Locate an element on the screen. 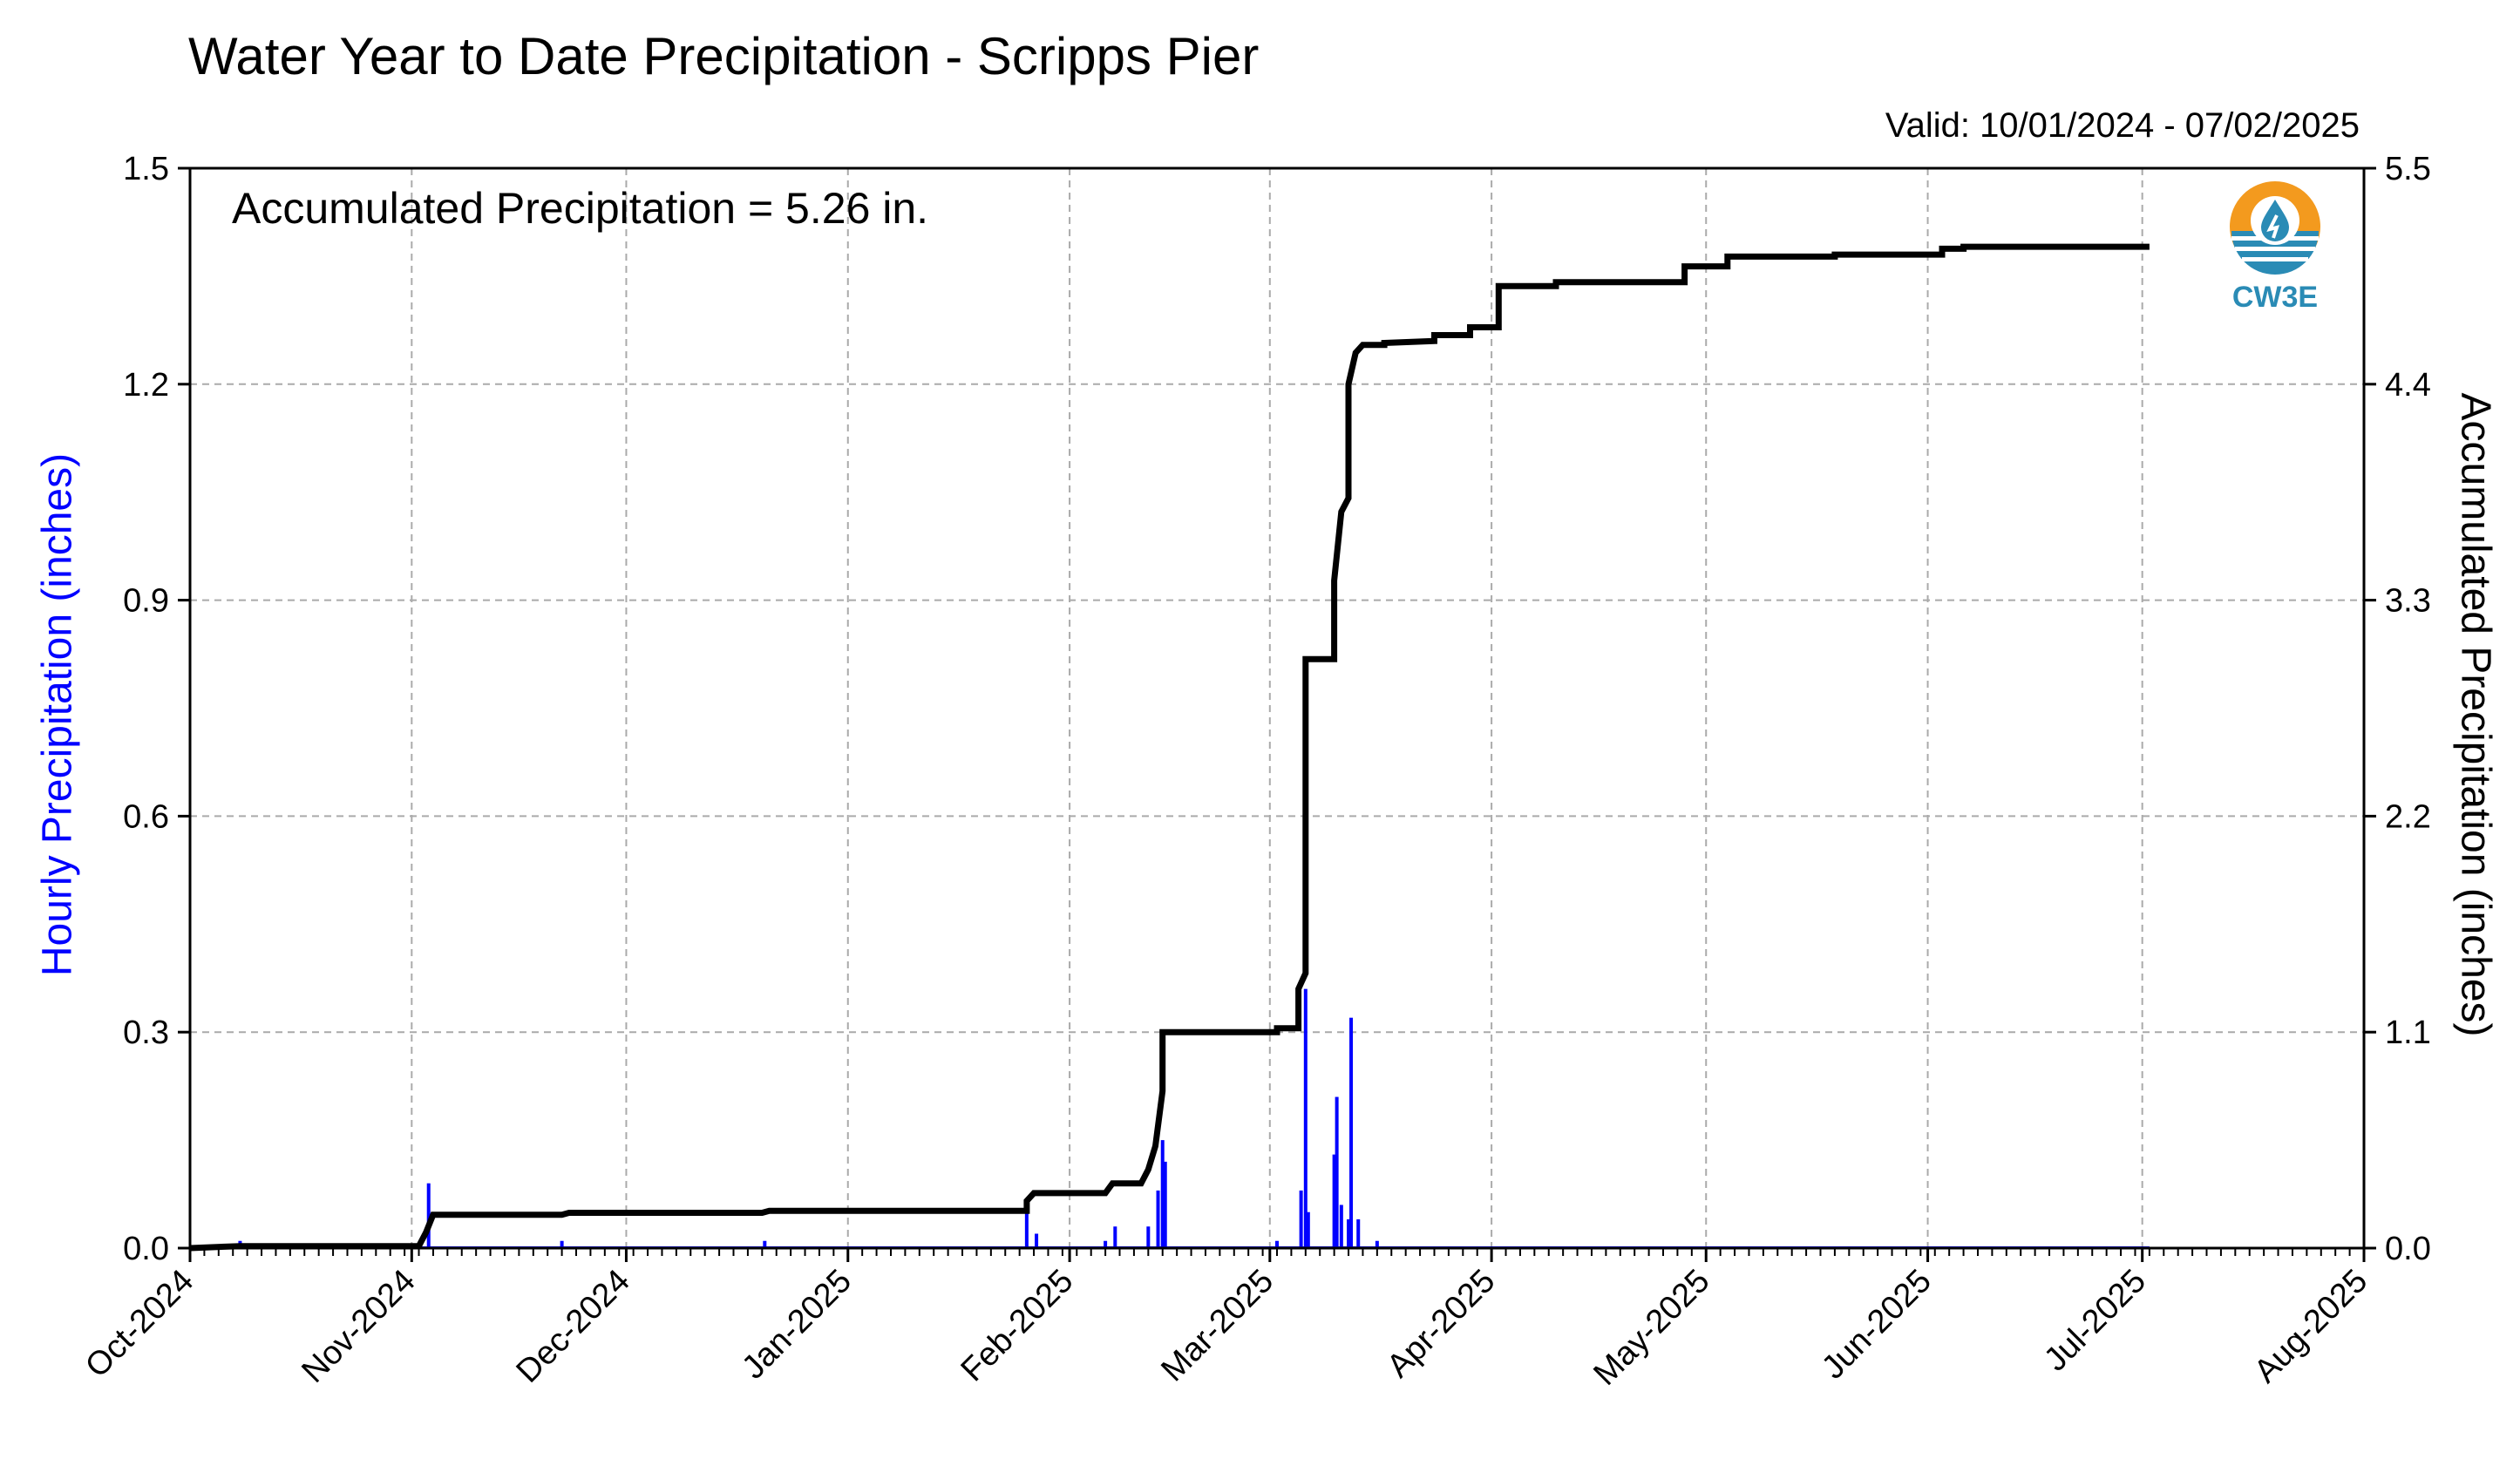  x-tick-label: Mar-2025 is located at coordinates (1217, 1326).